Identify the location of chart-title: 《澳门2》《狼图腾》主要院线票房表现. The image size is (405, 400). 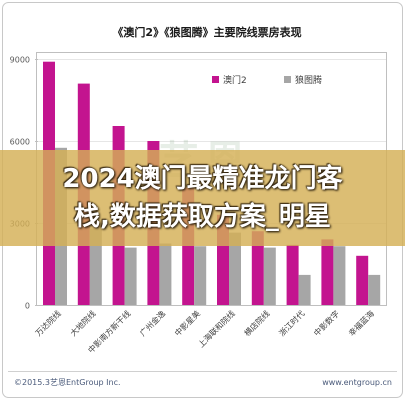
(206, 32).